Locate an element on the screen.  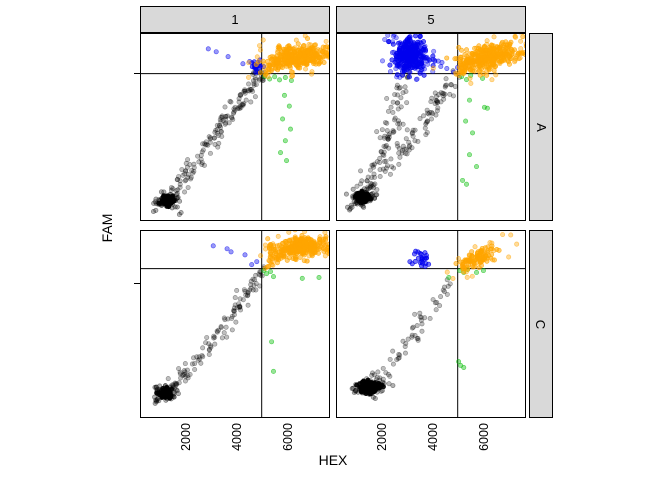
facet-row-label-A: A is located at coordinates (541, 127).